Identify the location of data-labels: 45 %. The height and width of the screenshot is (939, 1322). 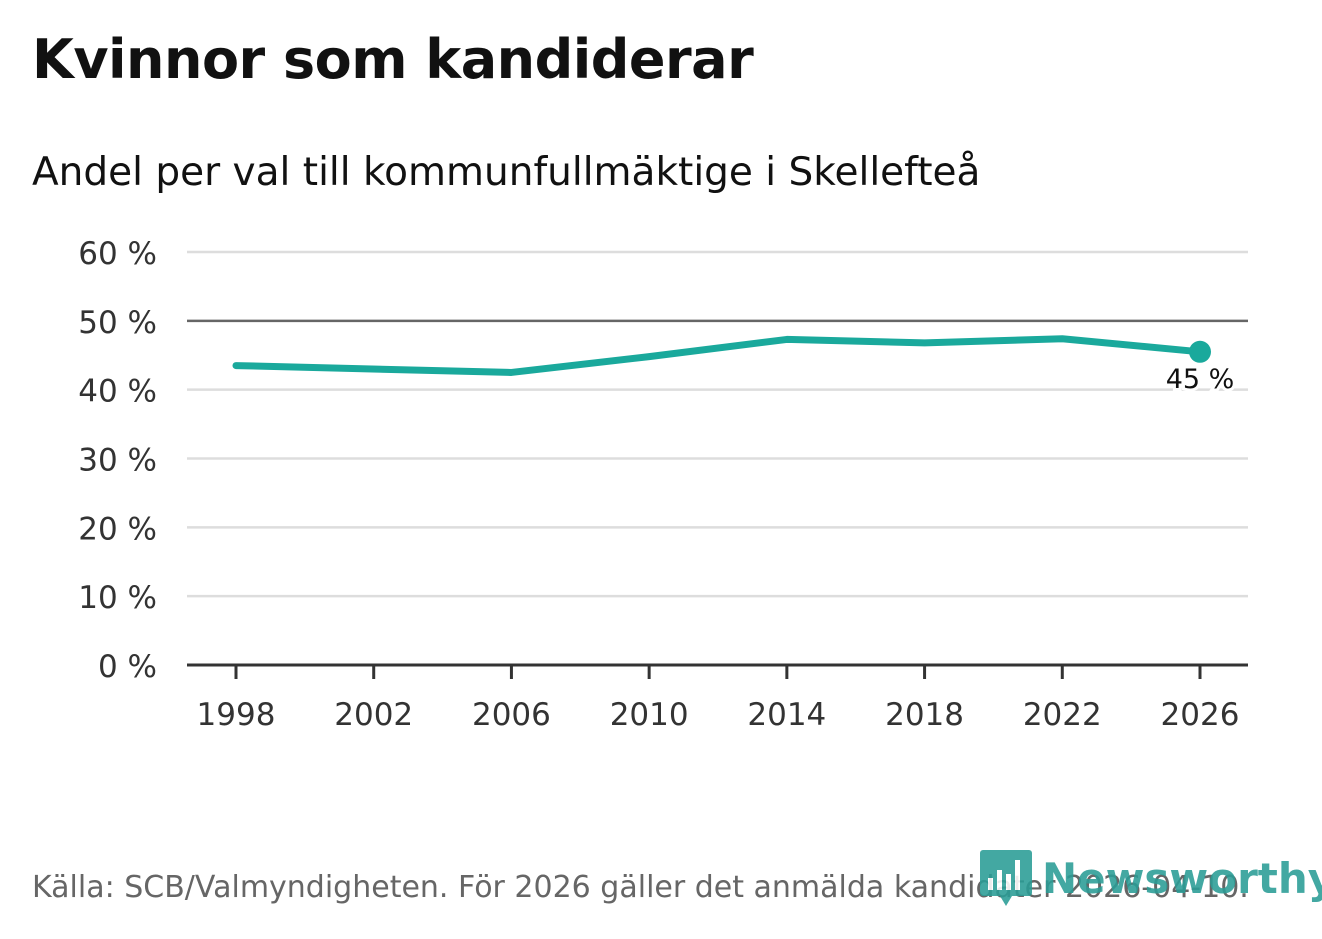
(1200, 379).